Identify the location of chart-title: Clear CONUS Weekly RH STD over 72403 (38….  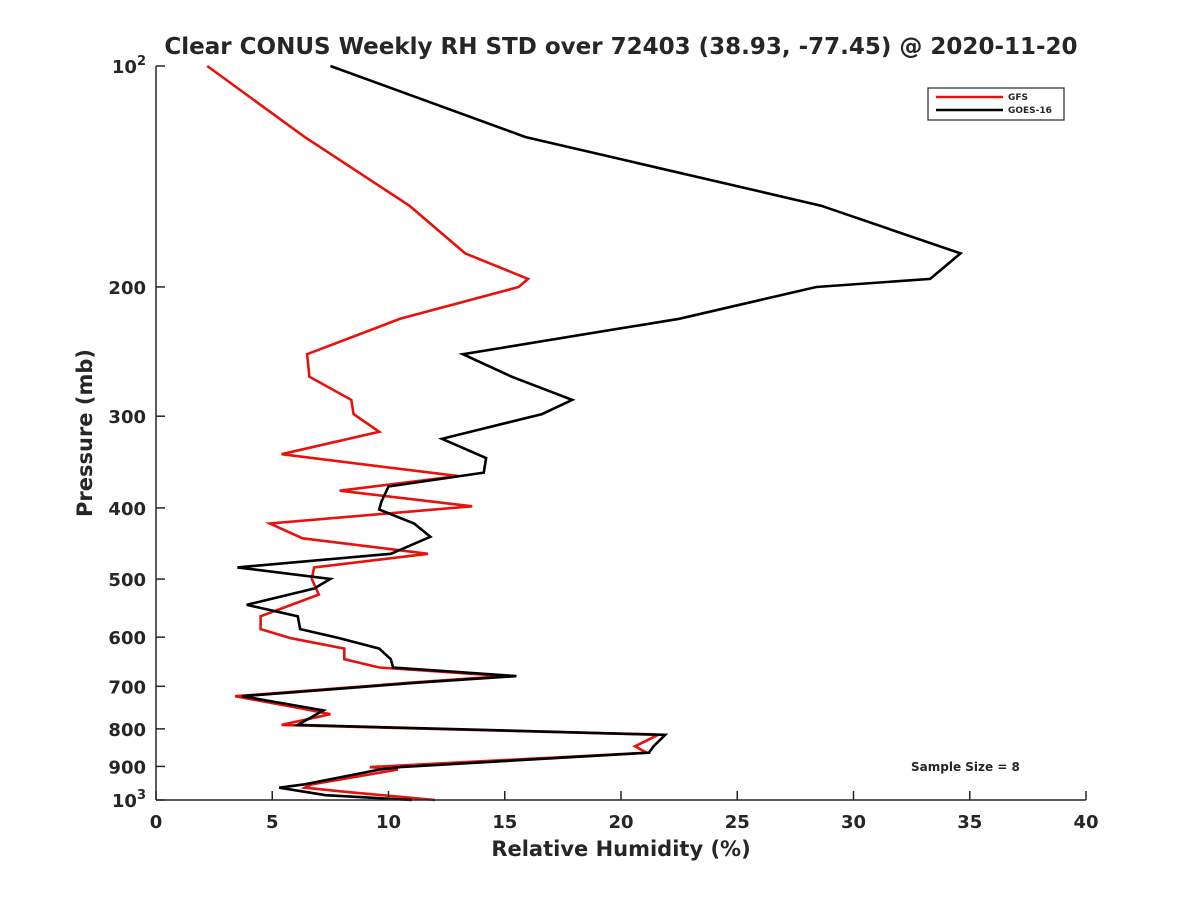
(620, 47).